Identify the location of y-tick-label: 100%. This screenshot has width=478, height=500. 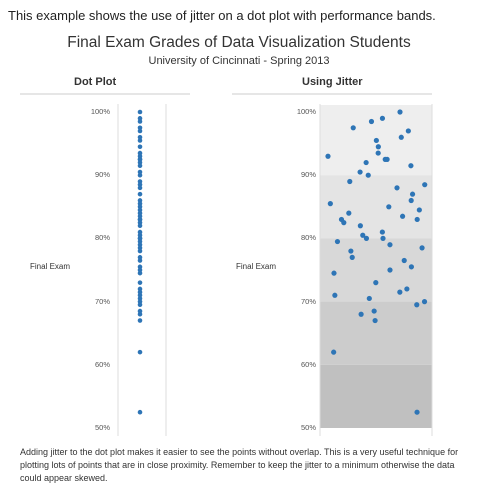
(100, 111).